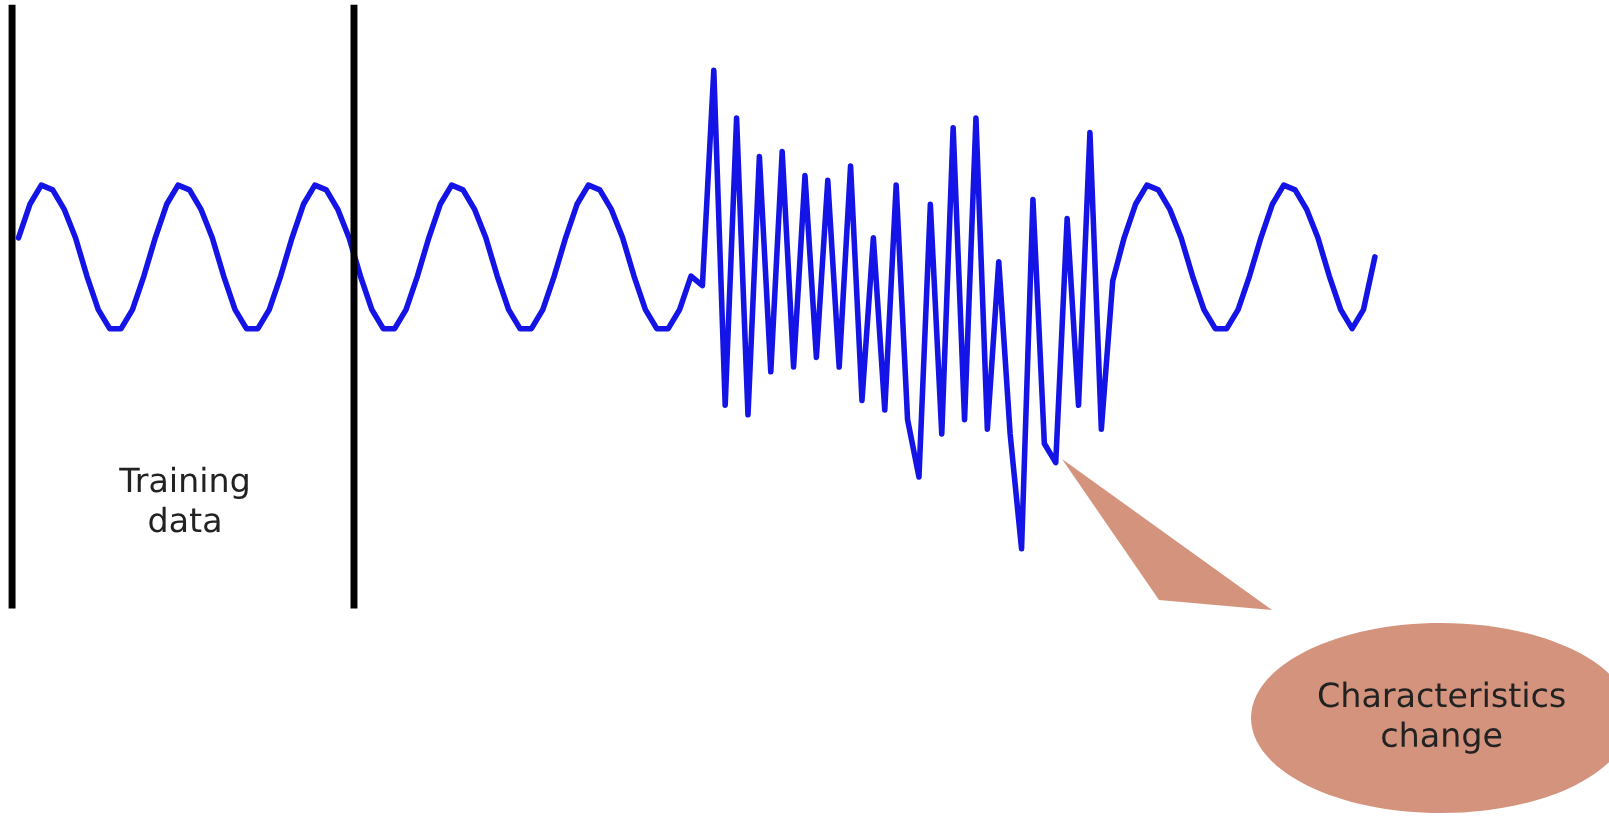  Describe the element at coordinates (183, 499) in the screenshot. I see `annotation: Training data` at that location.